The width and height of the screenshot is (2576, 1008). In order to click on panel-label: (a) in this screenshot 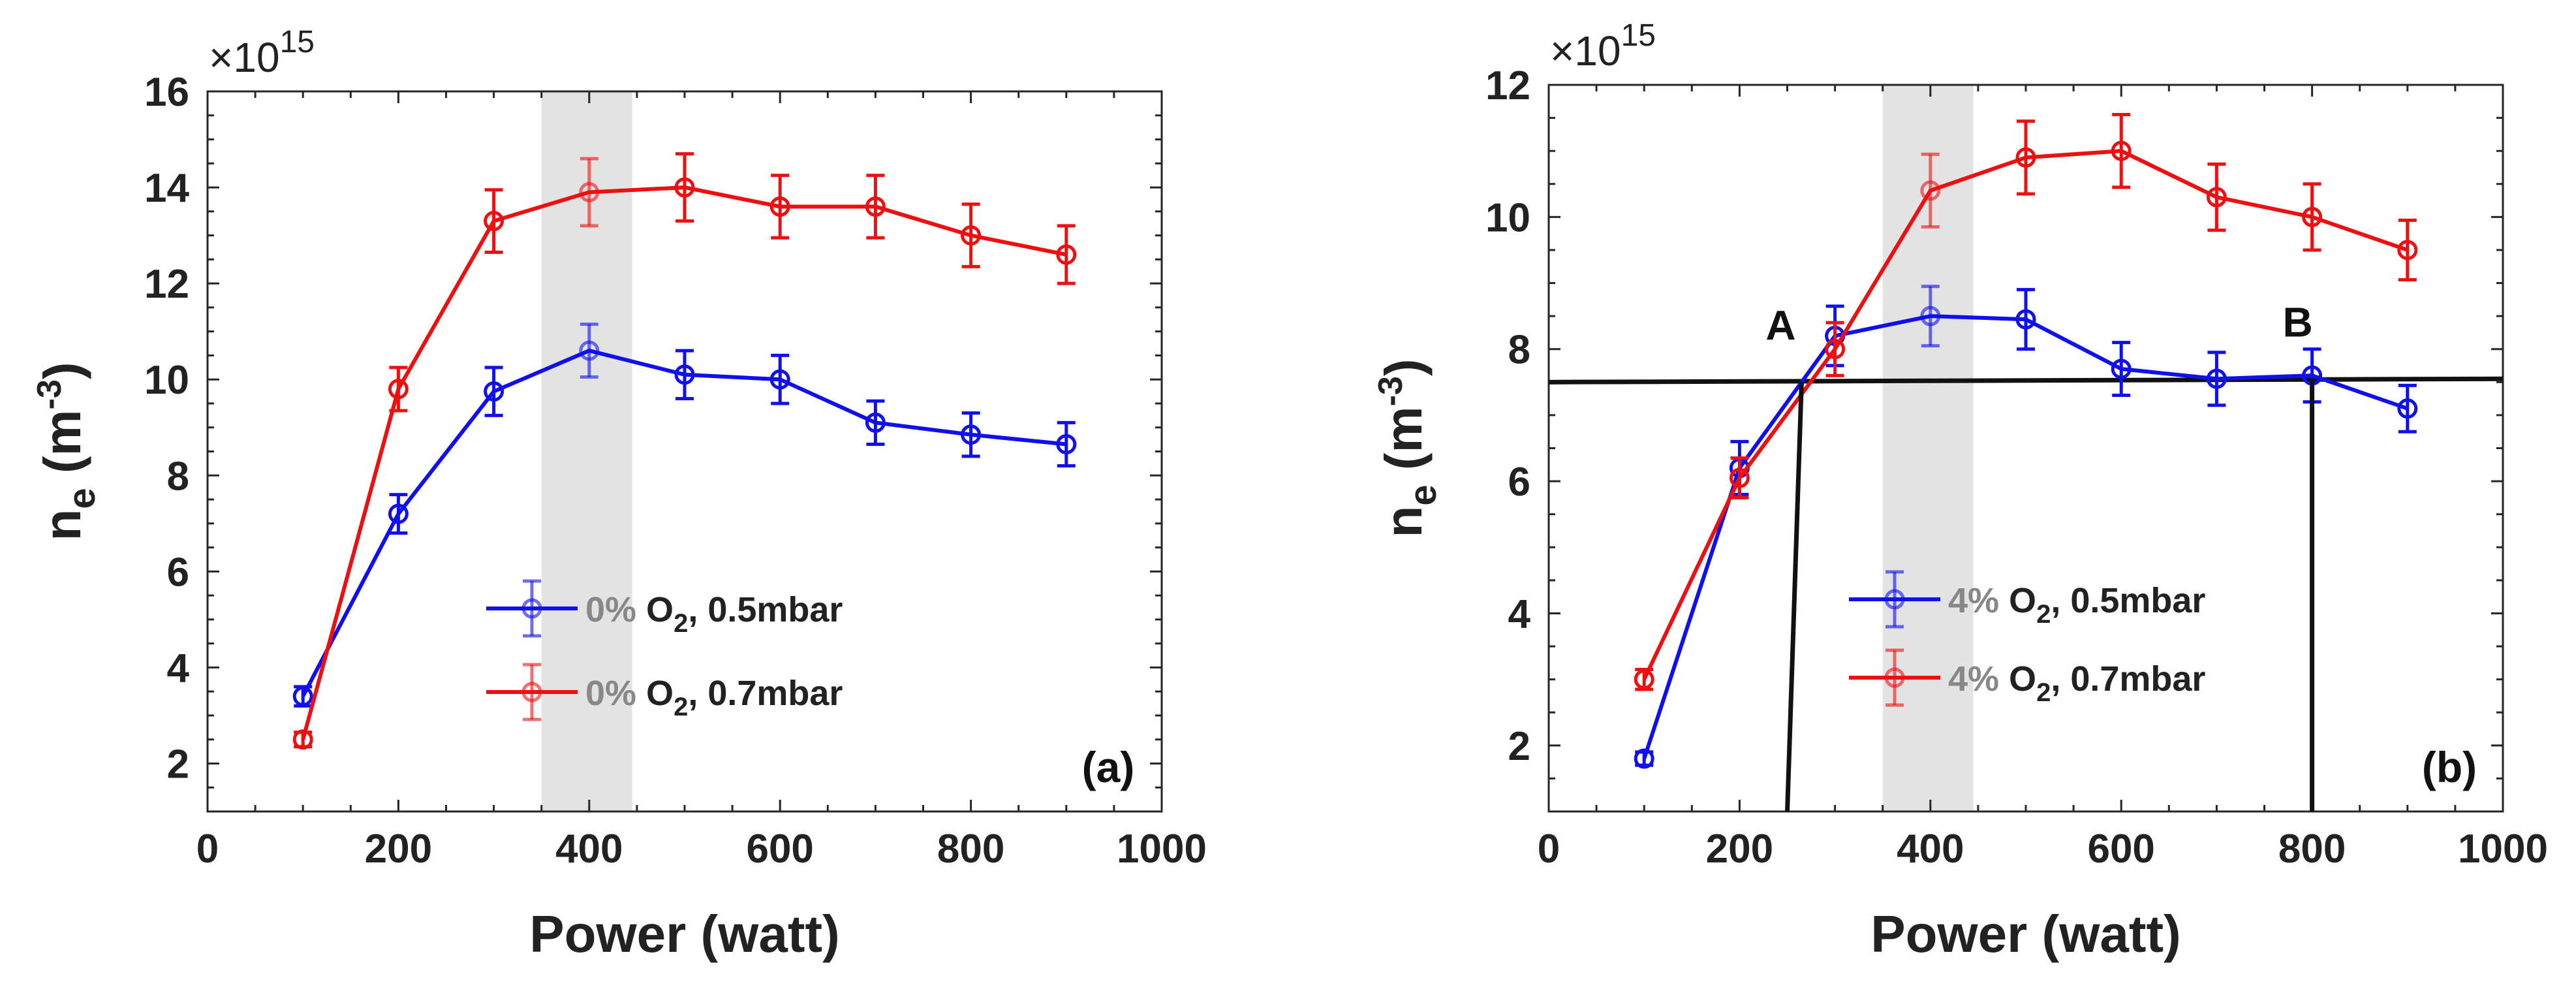, I will do `click(1108, 767)`.